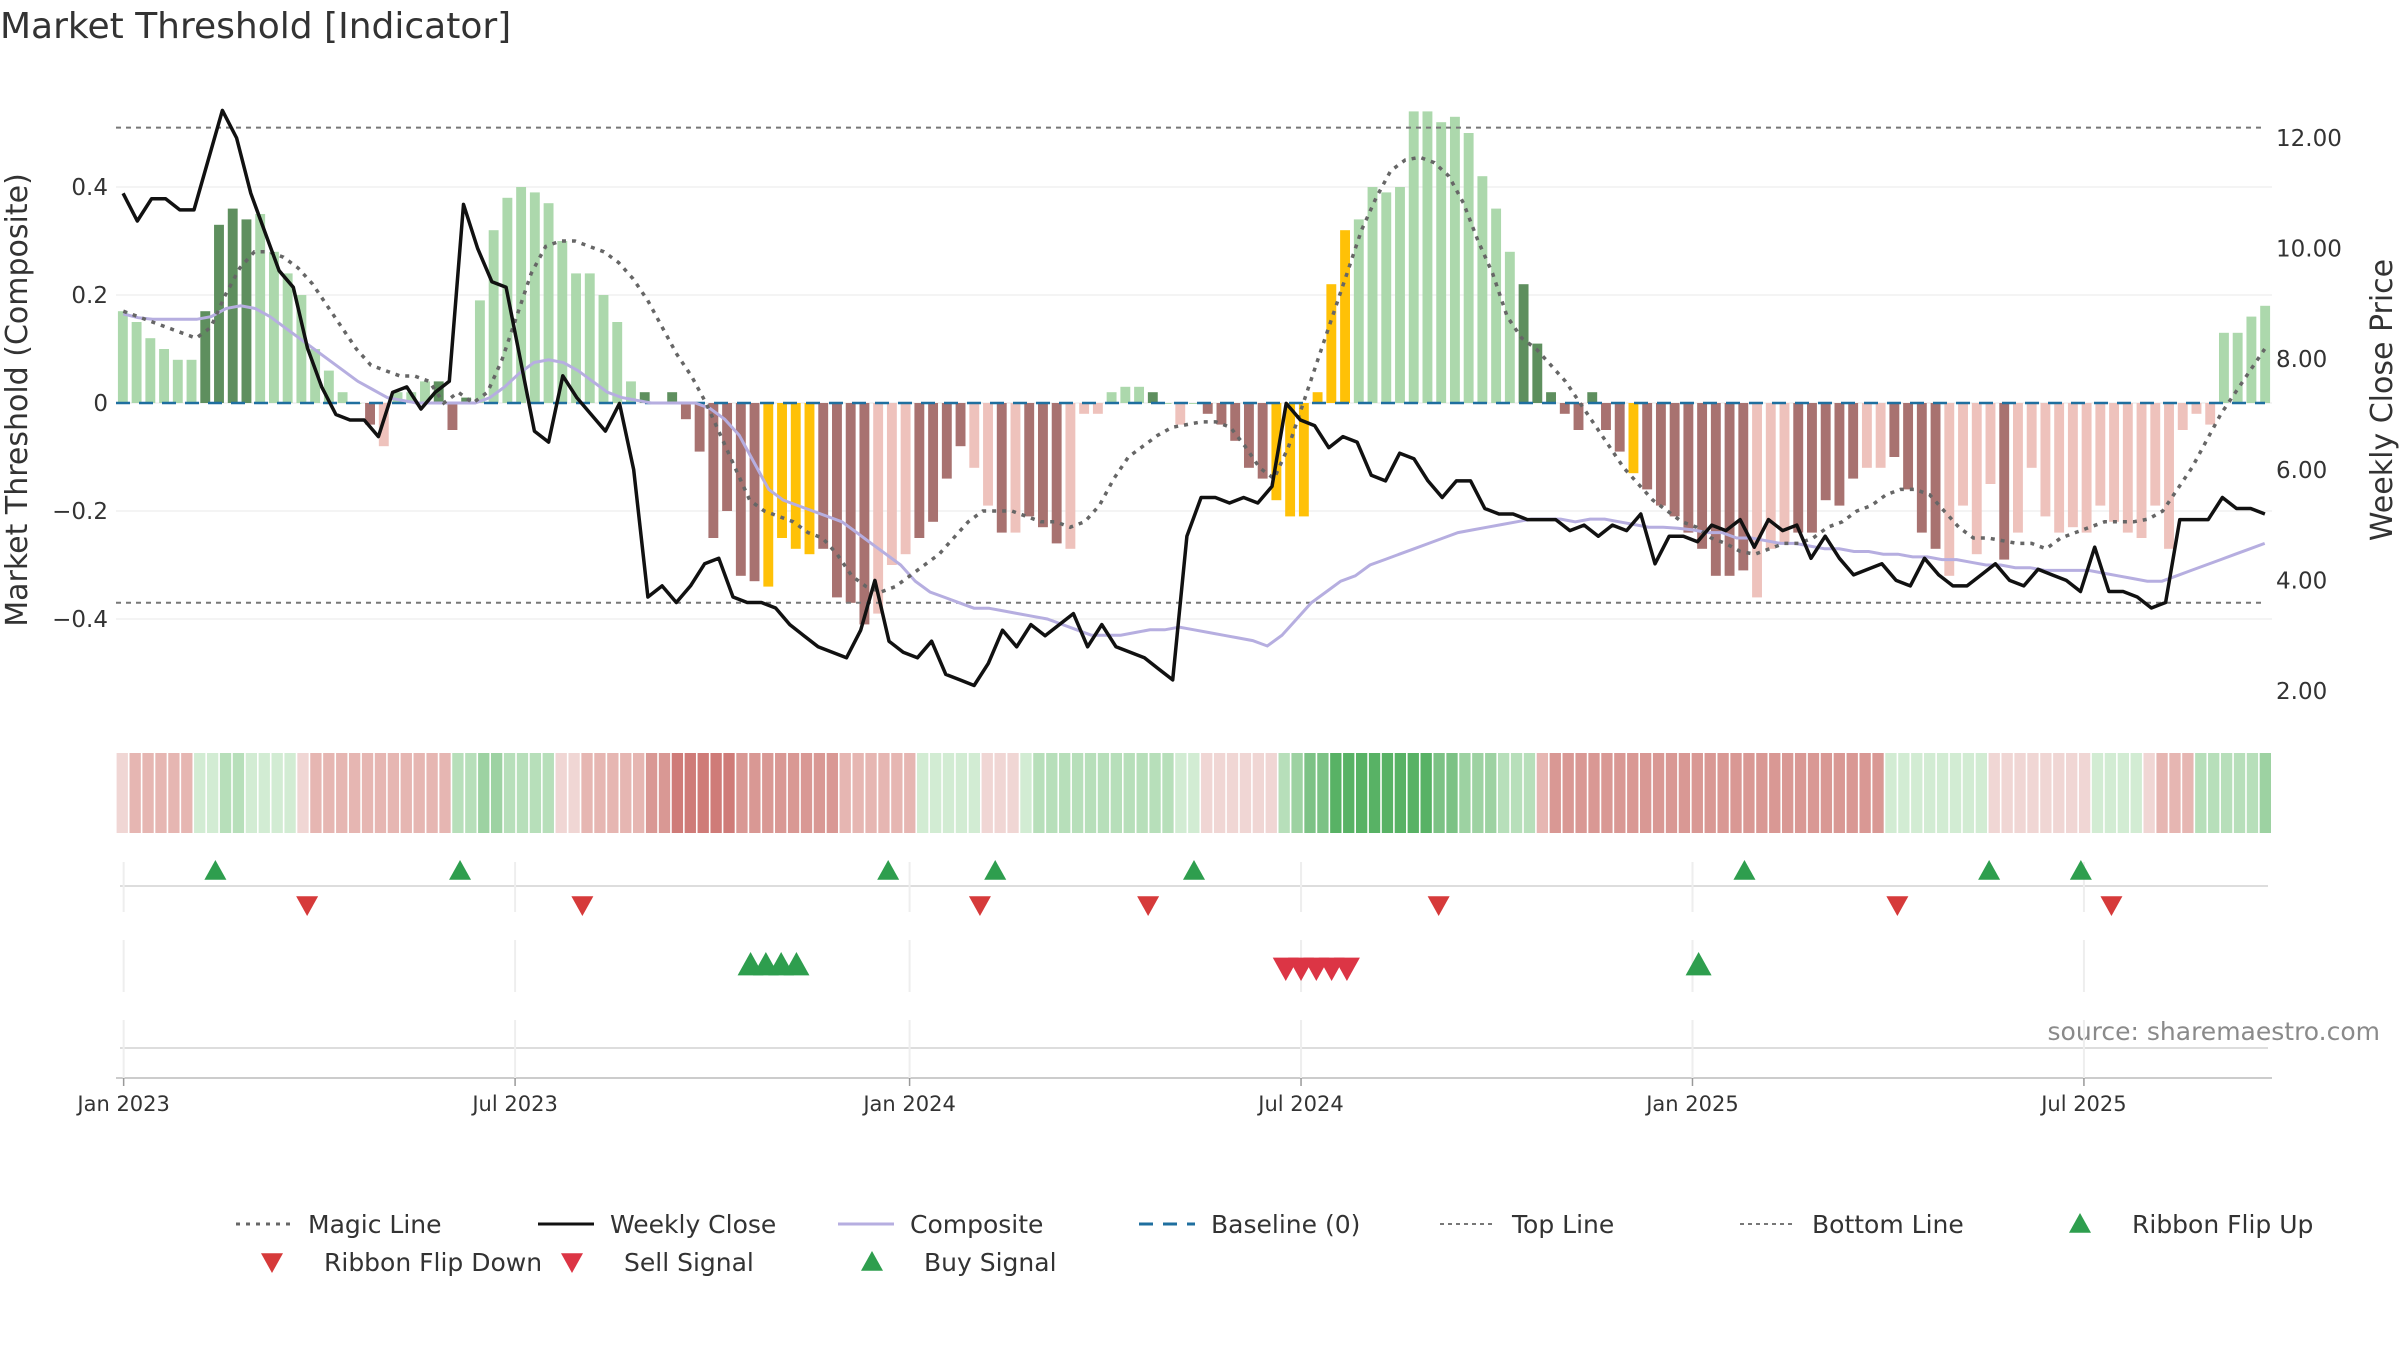 Image resolution: width=2400 pixels, height=1350 pixels. I want to click on y-tick-label: 0.2, so click(89, 296).